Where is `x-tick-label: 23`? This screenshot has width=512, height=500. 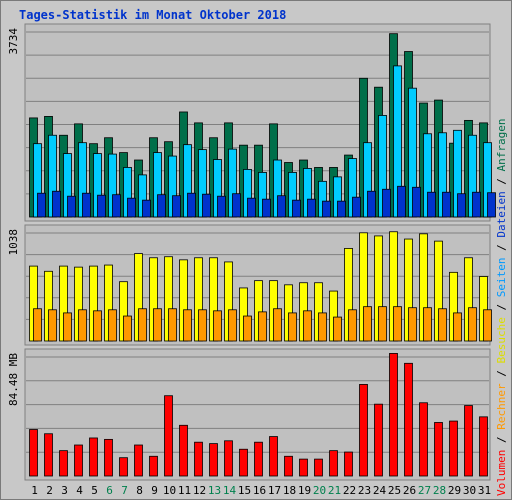 x-tick-label: 23 is located at coordinates (364, 490).